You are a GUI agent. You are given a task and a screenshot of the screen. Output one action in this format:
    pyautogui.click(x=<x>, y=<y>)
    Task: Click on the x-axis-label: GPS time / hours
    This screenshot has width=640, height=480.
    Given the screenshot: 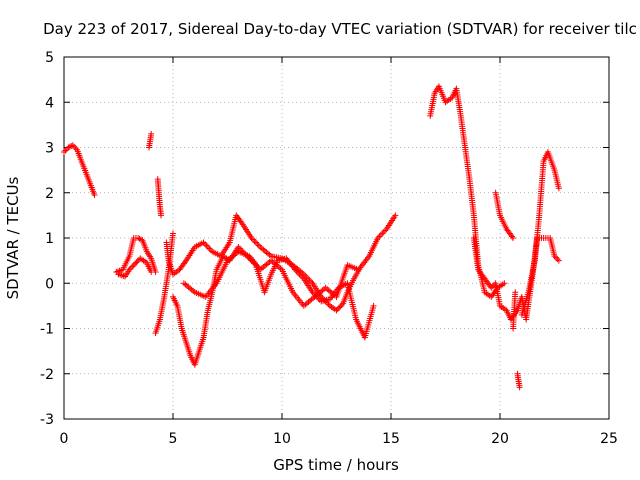 What is the action you would take?
    pyautogui.click(x=336, y=465)
    